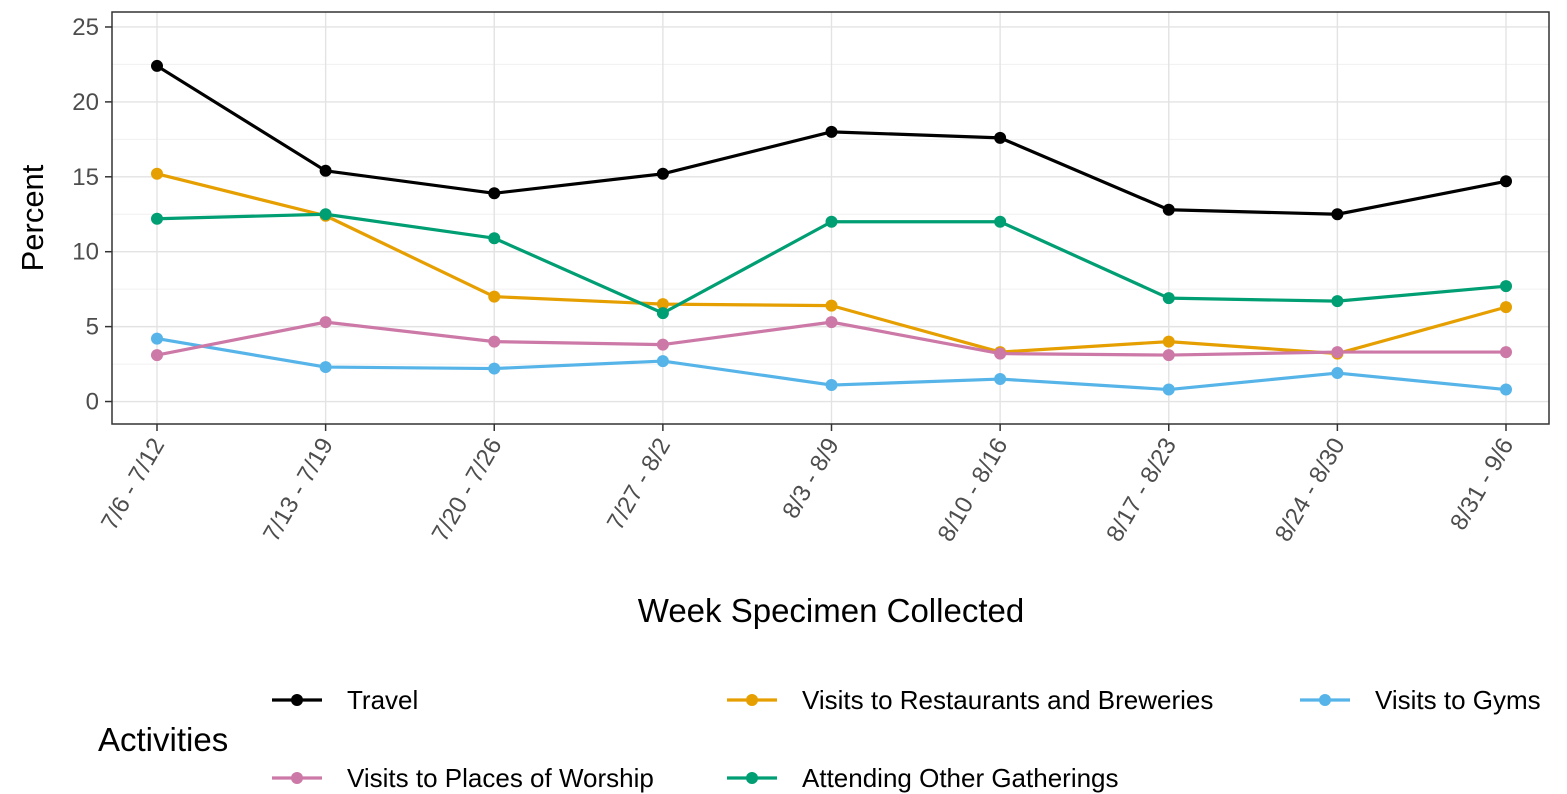 This screenshot has width=1567, height=794. Describe the element at coordinates (92, 402) in the screenshot. I see `y-tick-label: 0` at that location.